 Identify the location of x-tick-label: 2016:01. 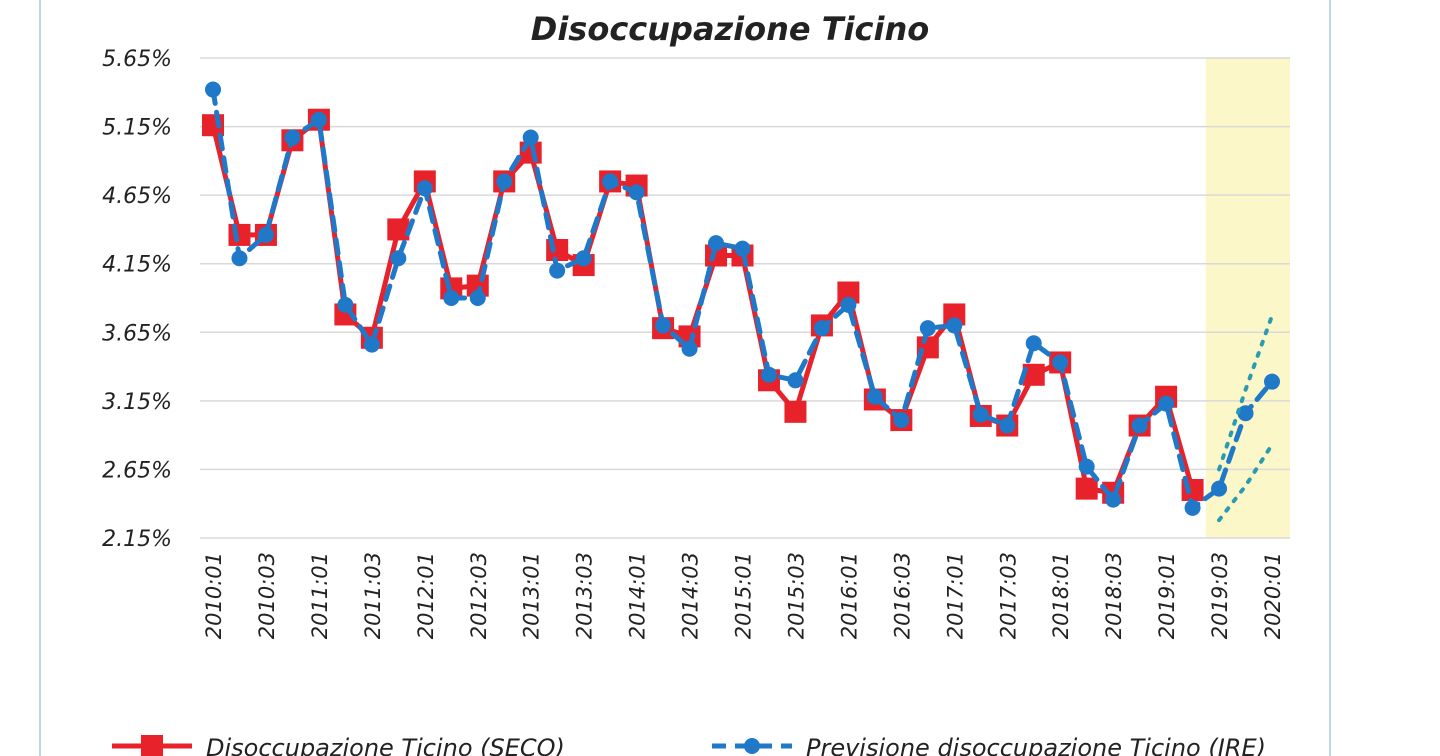
(849, 595).